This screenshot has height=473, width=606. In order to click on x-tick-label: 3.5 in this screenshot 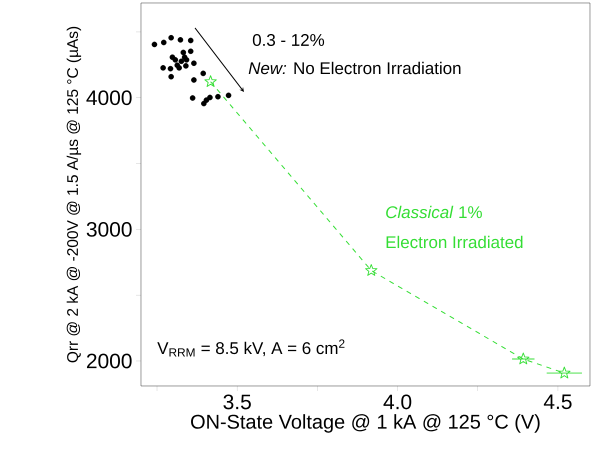, I will do `click(237, 402)`.